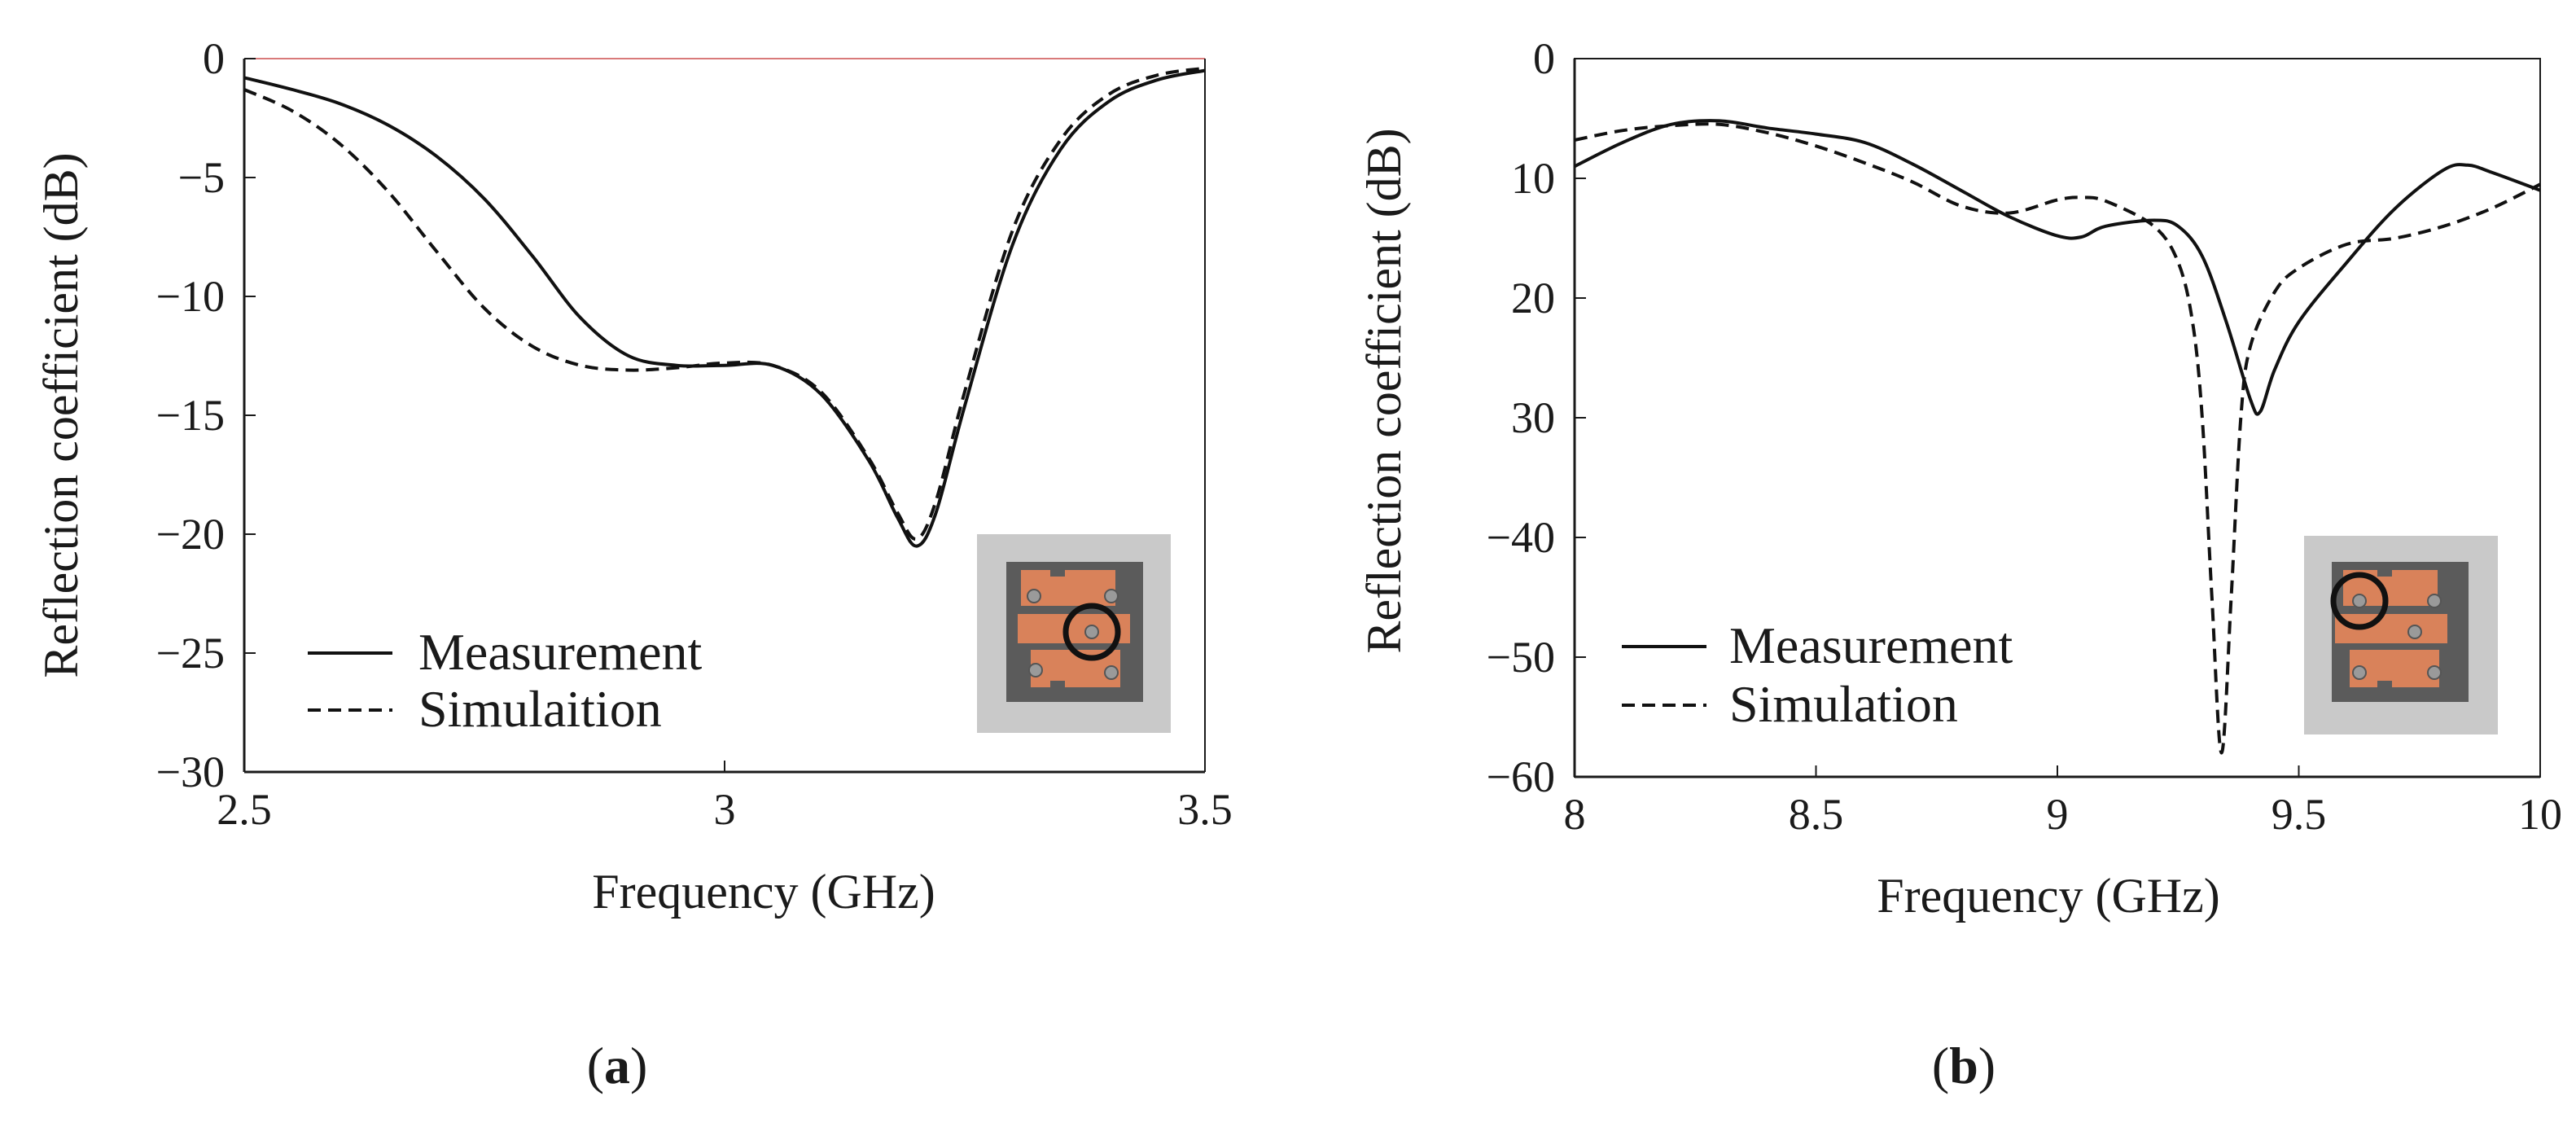 The height and width of the screenshot is (1127, 2576). Describe the element at coordinates (61, 415) in the screenshot. I see `y-axis-title-a: Reflection coefficient (dB)` at that location.